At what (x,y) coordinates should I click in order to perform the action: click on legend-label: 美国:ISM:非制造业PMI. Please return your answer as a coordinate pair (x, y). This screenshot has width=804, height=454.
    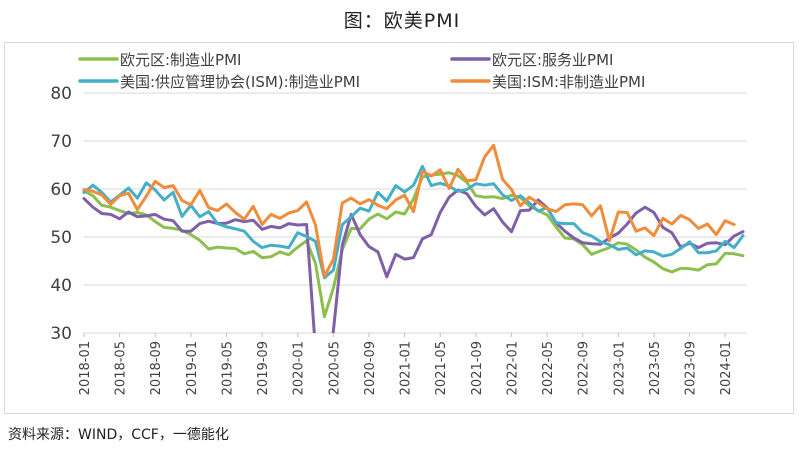
    Looking at the image, I should click on (568, 82).